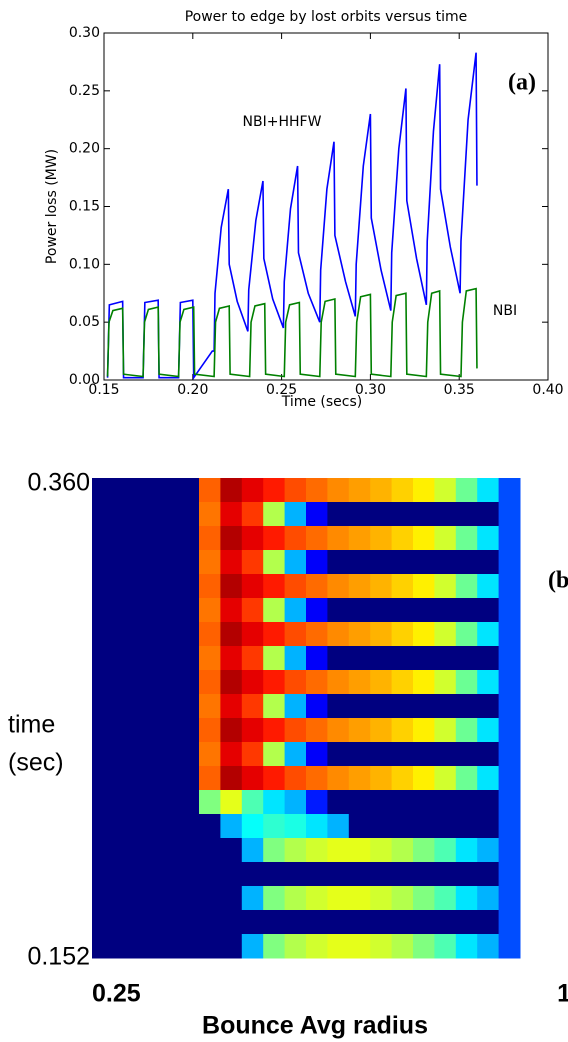  Describe the element at coordinates (315, 1026) in the screenshot. I see `x-axis-label: Bounce Avg radius` at that location.